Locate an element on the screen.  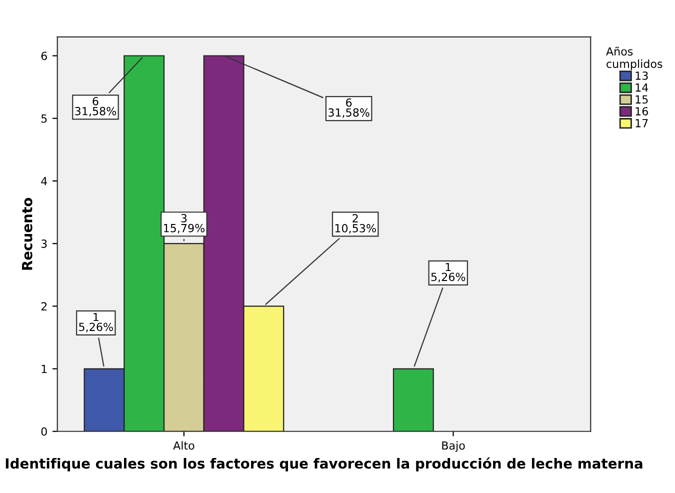
y-tick-label: 5 is located at coordinates (44, 118).